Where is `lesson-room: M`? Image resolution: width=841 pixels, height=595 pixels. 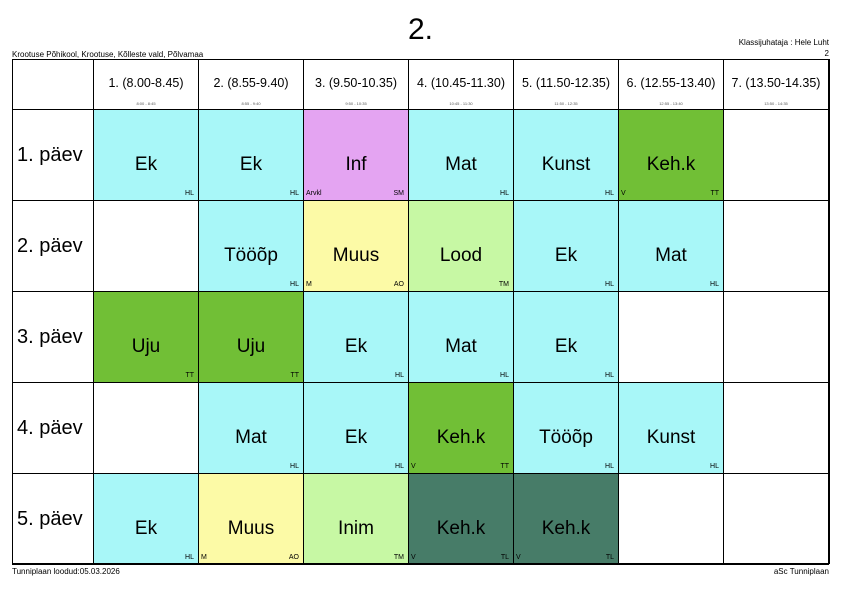
lesson-room: M is located at coordinates (309, 284).